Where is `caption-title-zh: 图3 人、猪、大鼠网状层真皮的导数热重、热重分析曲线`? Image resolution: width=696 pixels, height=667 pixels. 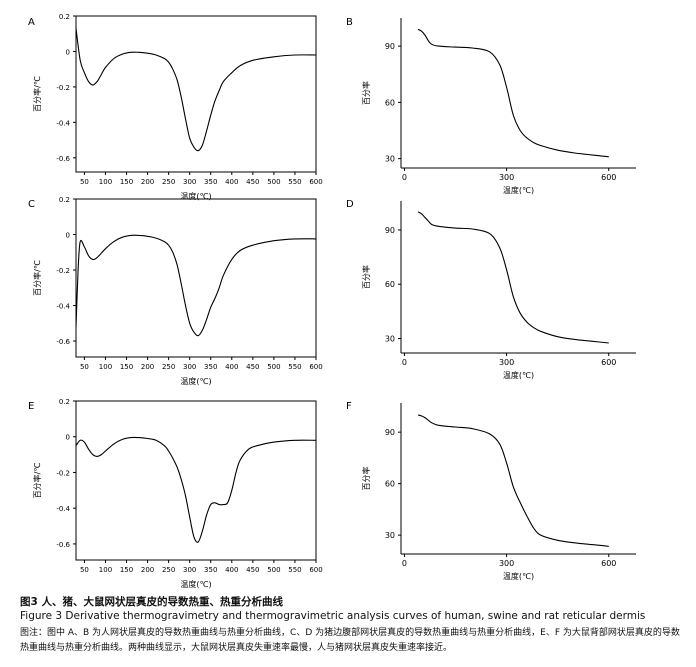
caption-title-zh: 图3 人、猪、大鼠网状层真皮的导数热重、热重分析曲线 is located at coordinates (151, 602).